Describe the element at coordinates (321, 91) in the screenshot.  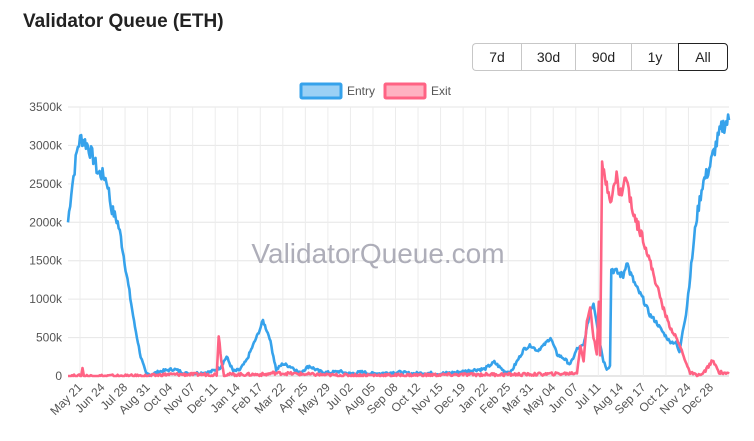
I see `legend-swatch-entry` at that location.